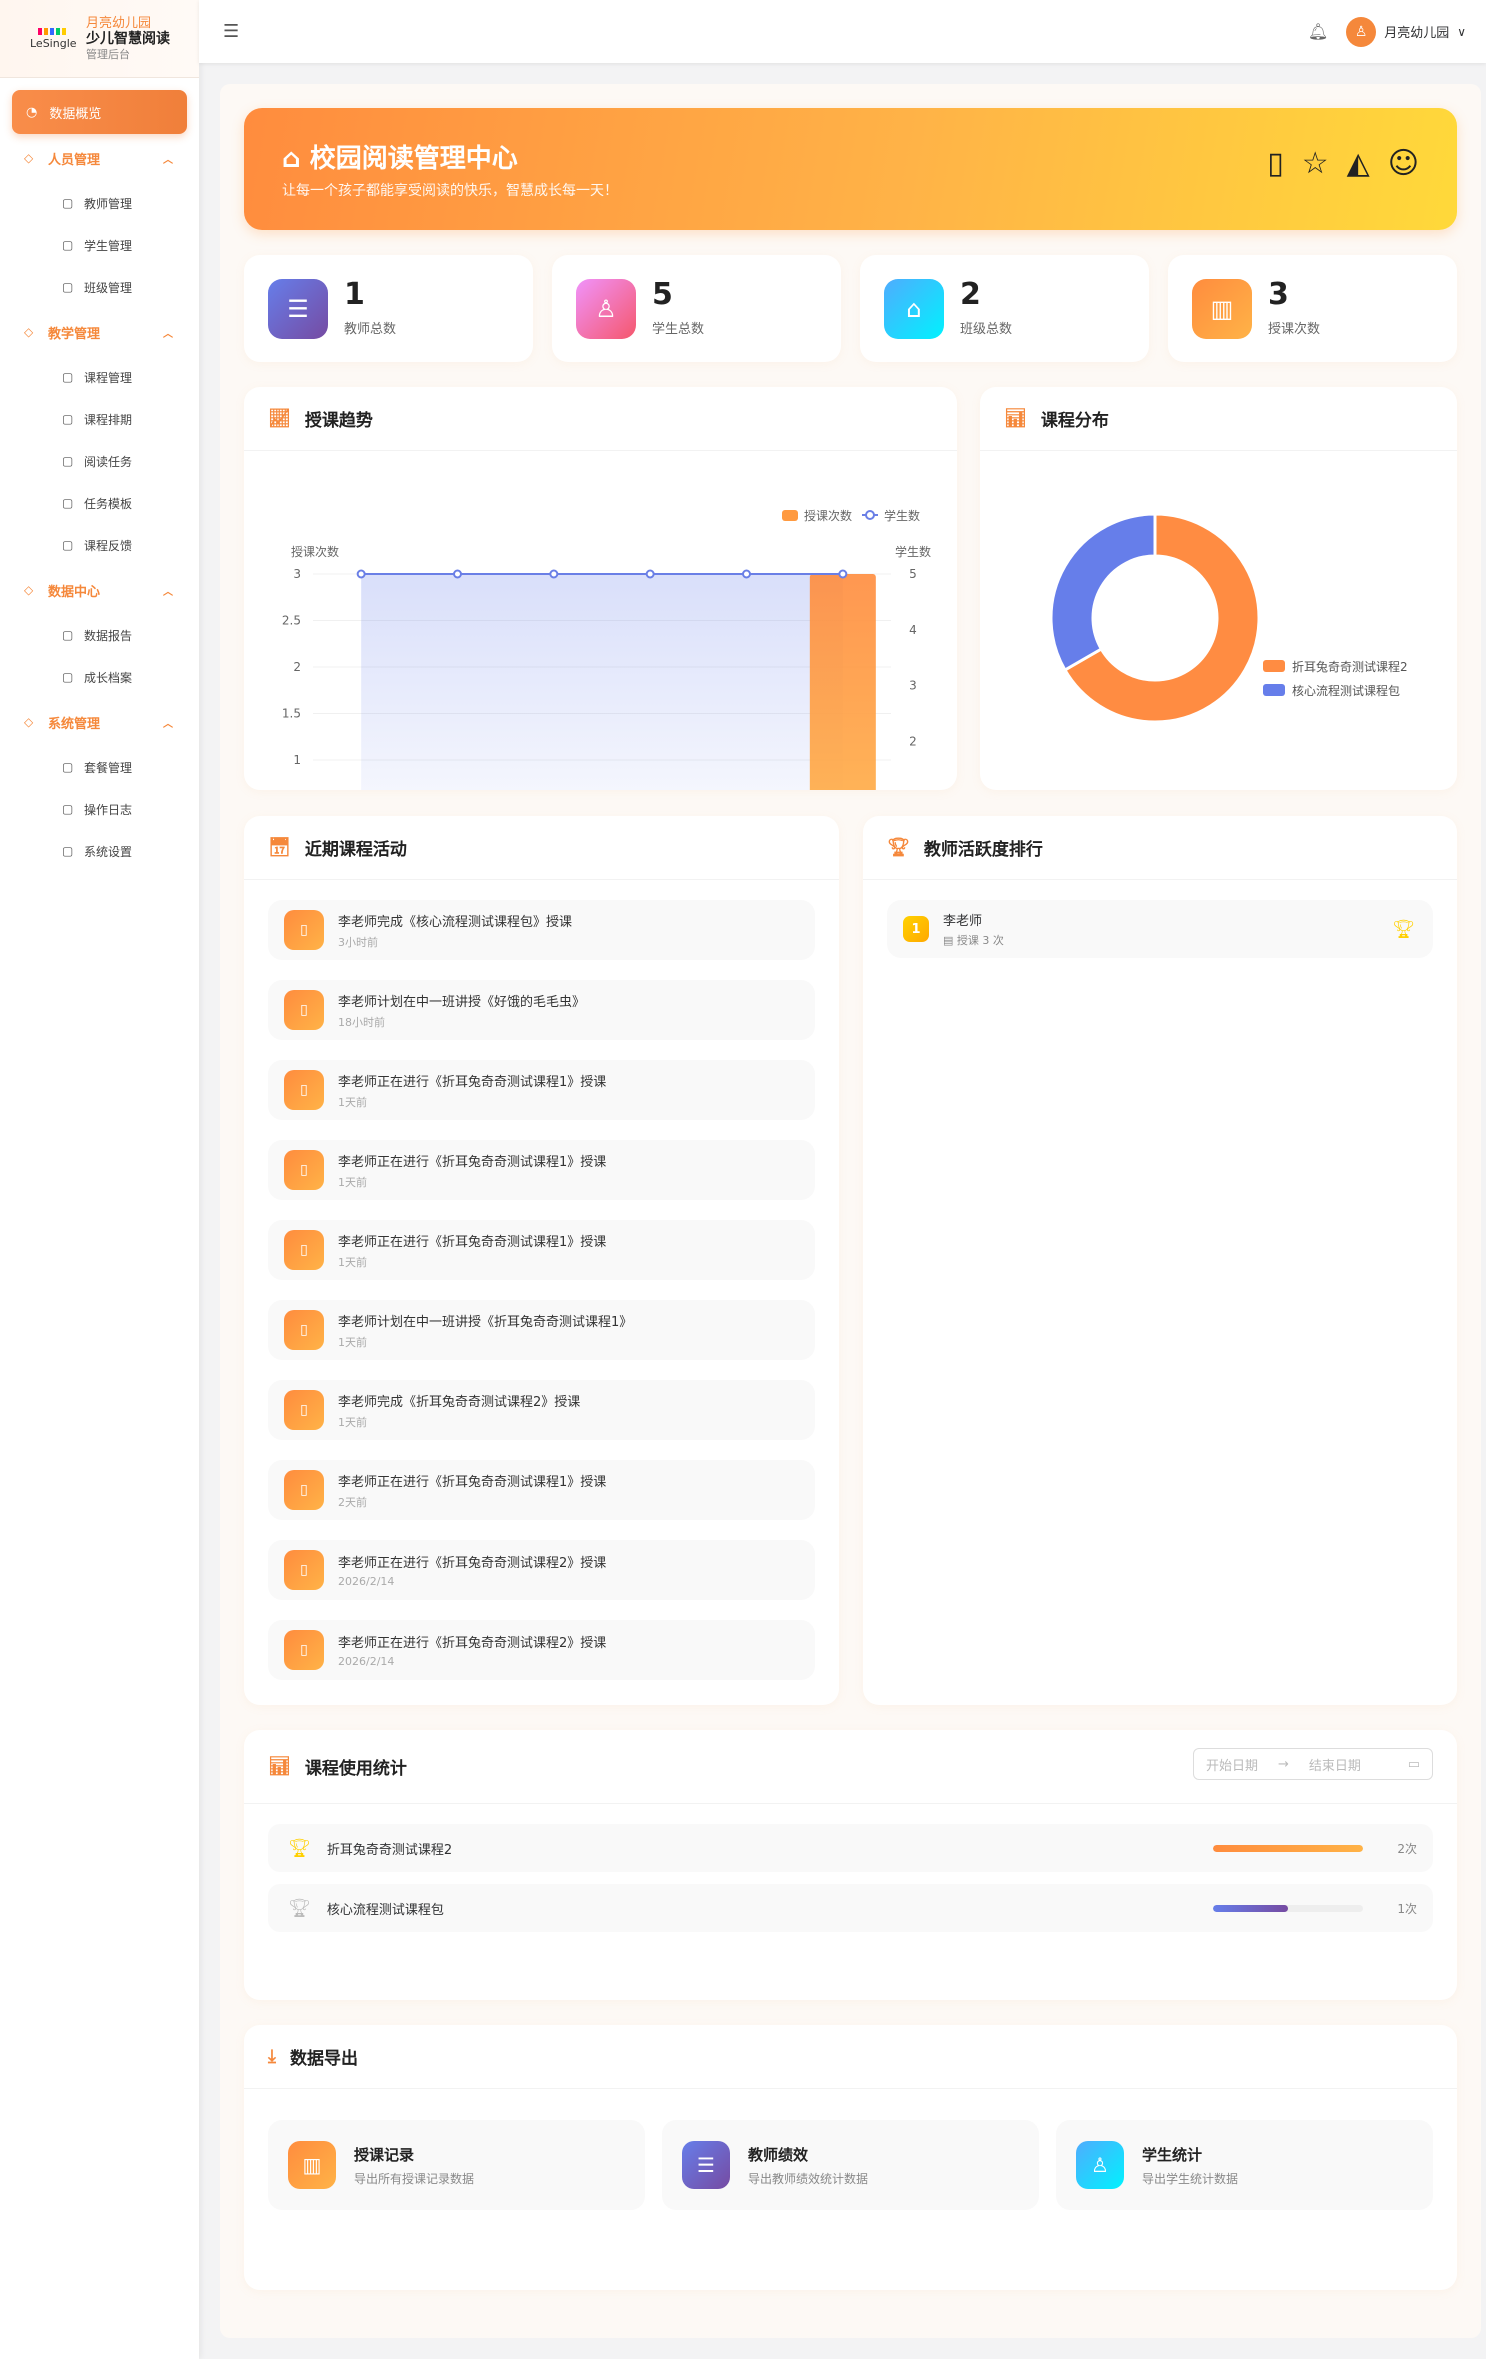 The width and height of the screenshot is (1486, 2359). I want to click on activity-text: 李老师完成《折耳兔奇奇测试课程2》授课, so click(459, 1402).